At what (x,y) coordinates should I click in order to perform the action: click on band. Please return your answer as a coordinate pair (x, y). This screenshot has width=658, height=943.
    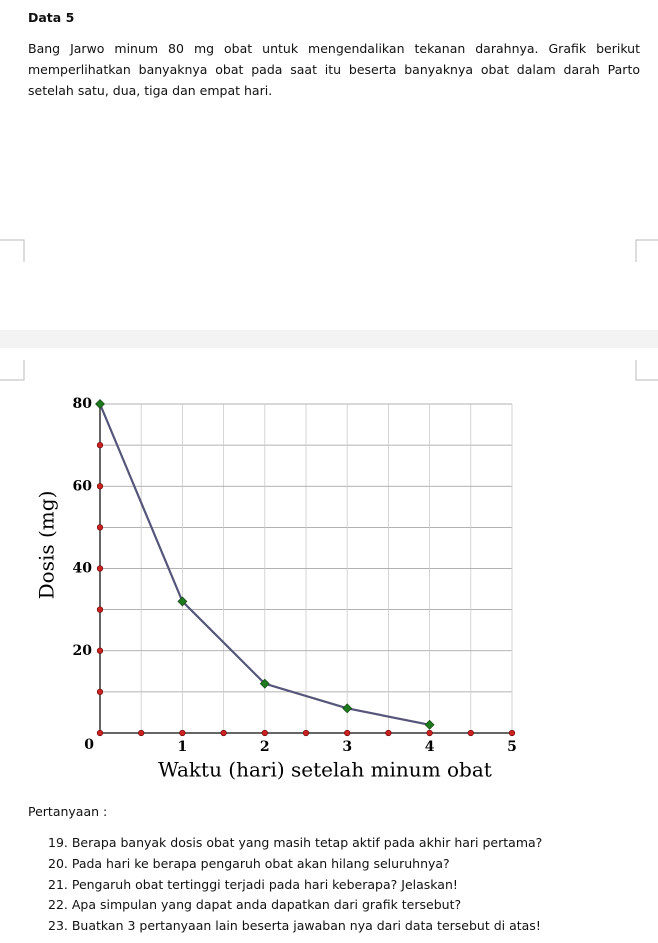
    Looking at the image, I should click on (329, 339).